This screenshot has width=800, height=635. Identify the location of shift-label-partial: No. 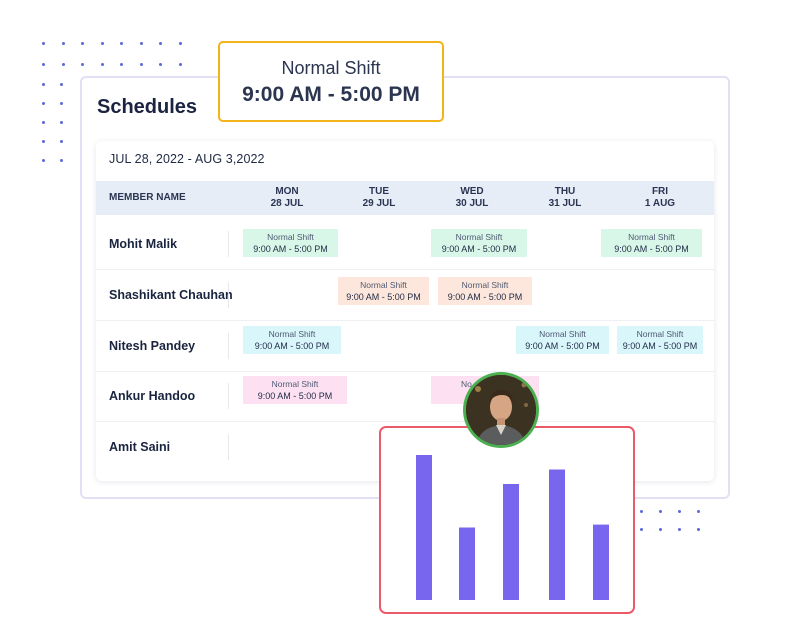
(466, 384).